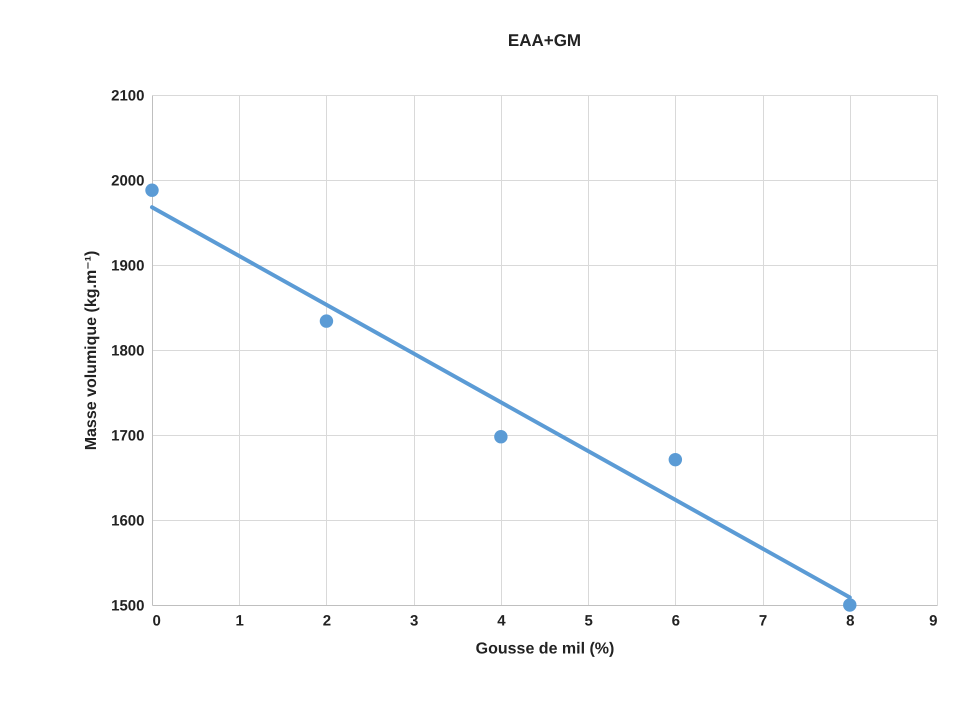  Describe the element at coordinates (127, 181) in the screenshot. I see `y-tick-label: 2000` at that location.